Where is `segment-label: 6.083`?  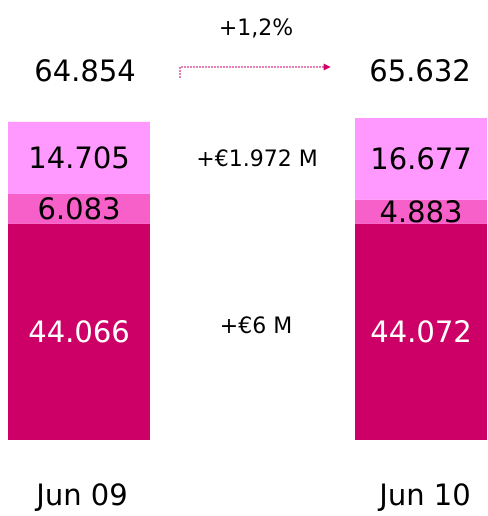
segment-label: 6.083 is located at coordinates (78, 209).